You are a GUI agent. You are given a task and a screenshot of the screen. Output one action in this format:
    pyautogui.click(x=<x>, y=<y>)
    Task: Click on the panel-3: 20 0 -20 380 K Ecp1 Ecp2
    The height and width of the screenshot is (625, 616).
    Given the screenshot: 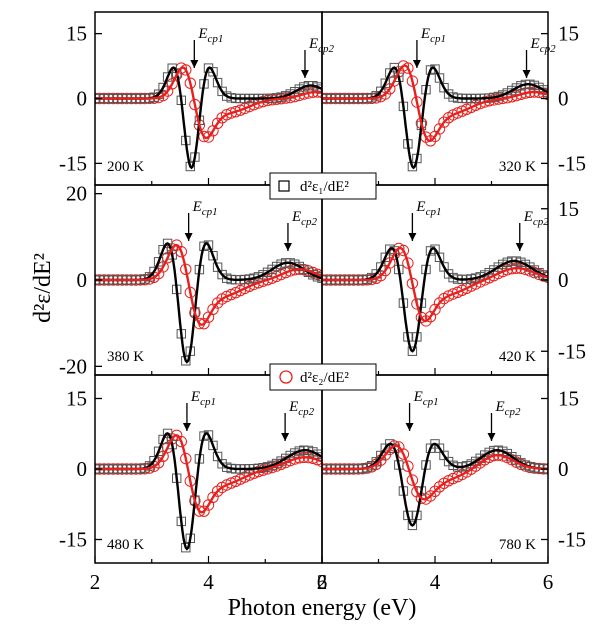 What is the action you would take?
    pyautogui.click(x=191, y=280)
    